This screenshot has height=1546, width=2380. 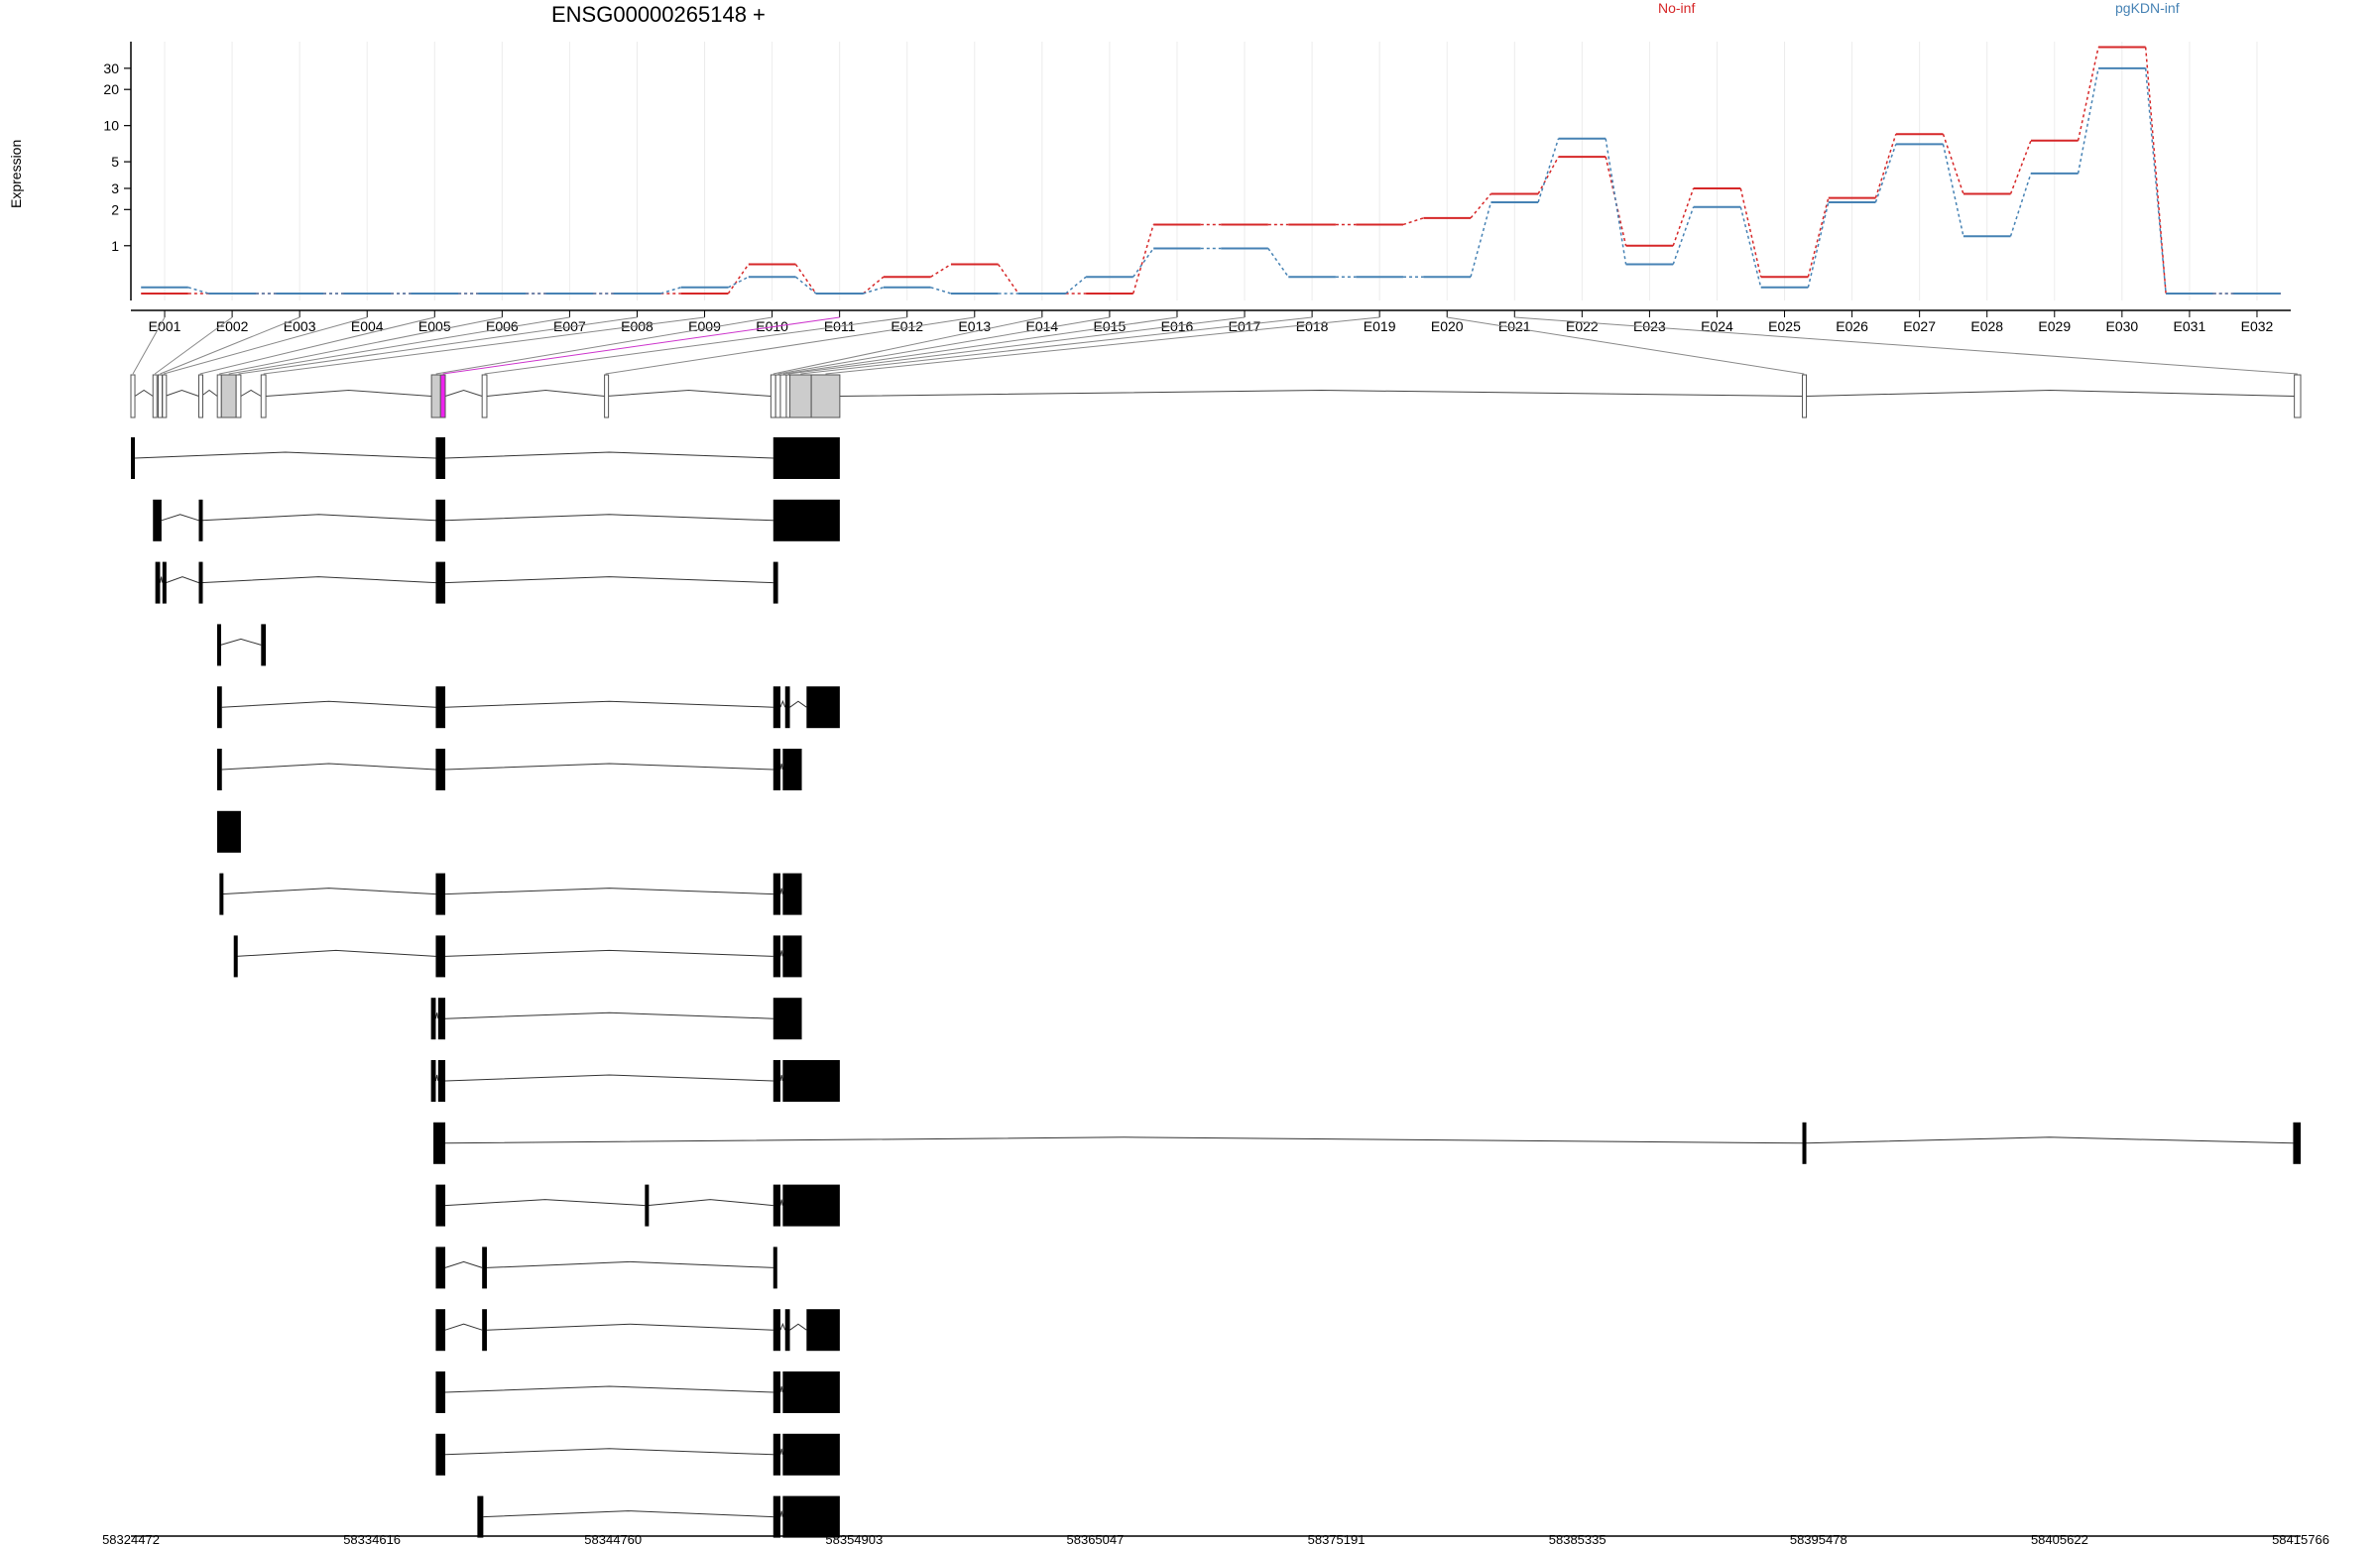 I want to click on x-tick-label: E001, so click(x=165, y=326).